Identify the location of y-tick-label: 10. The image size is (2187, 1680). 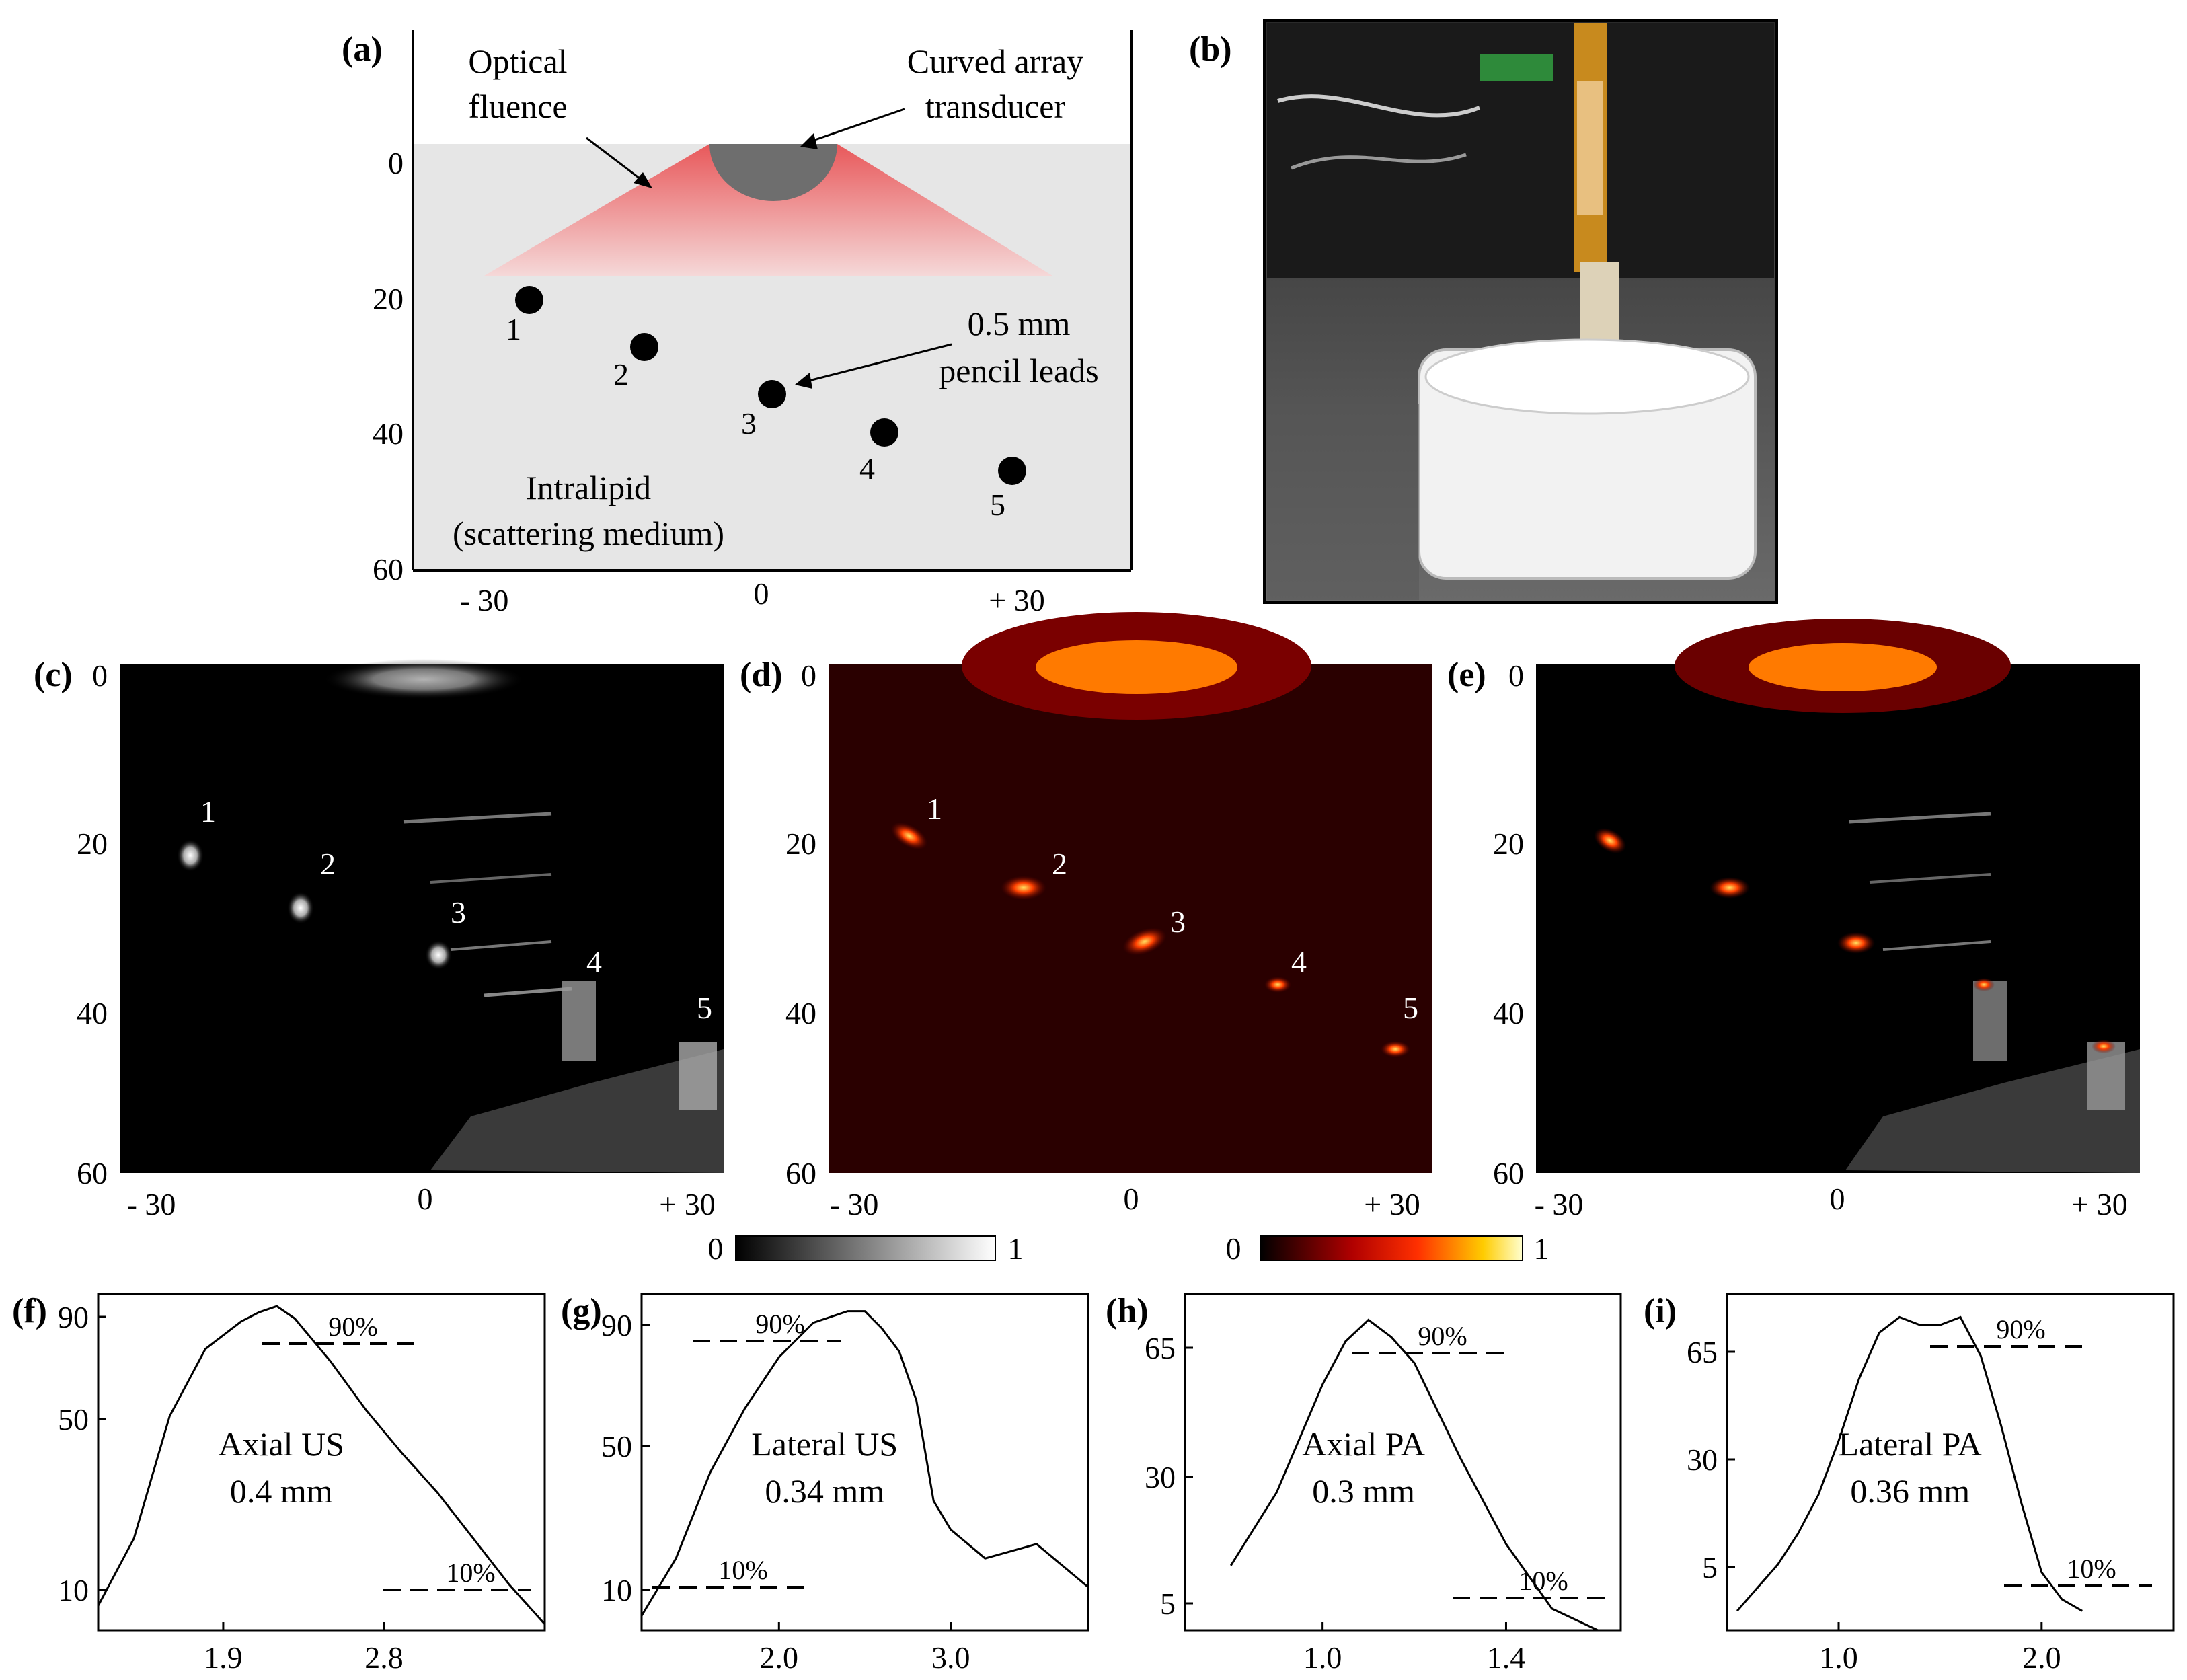
(616, 1590).